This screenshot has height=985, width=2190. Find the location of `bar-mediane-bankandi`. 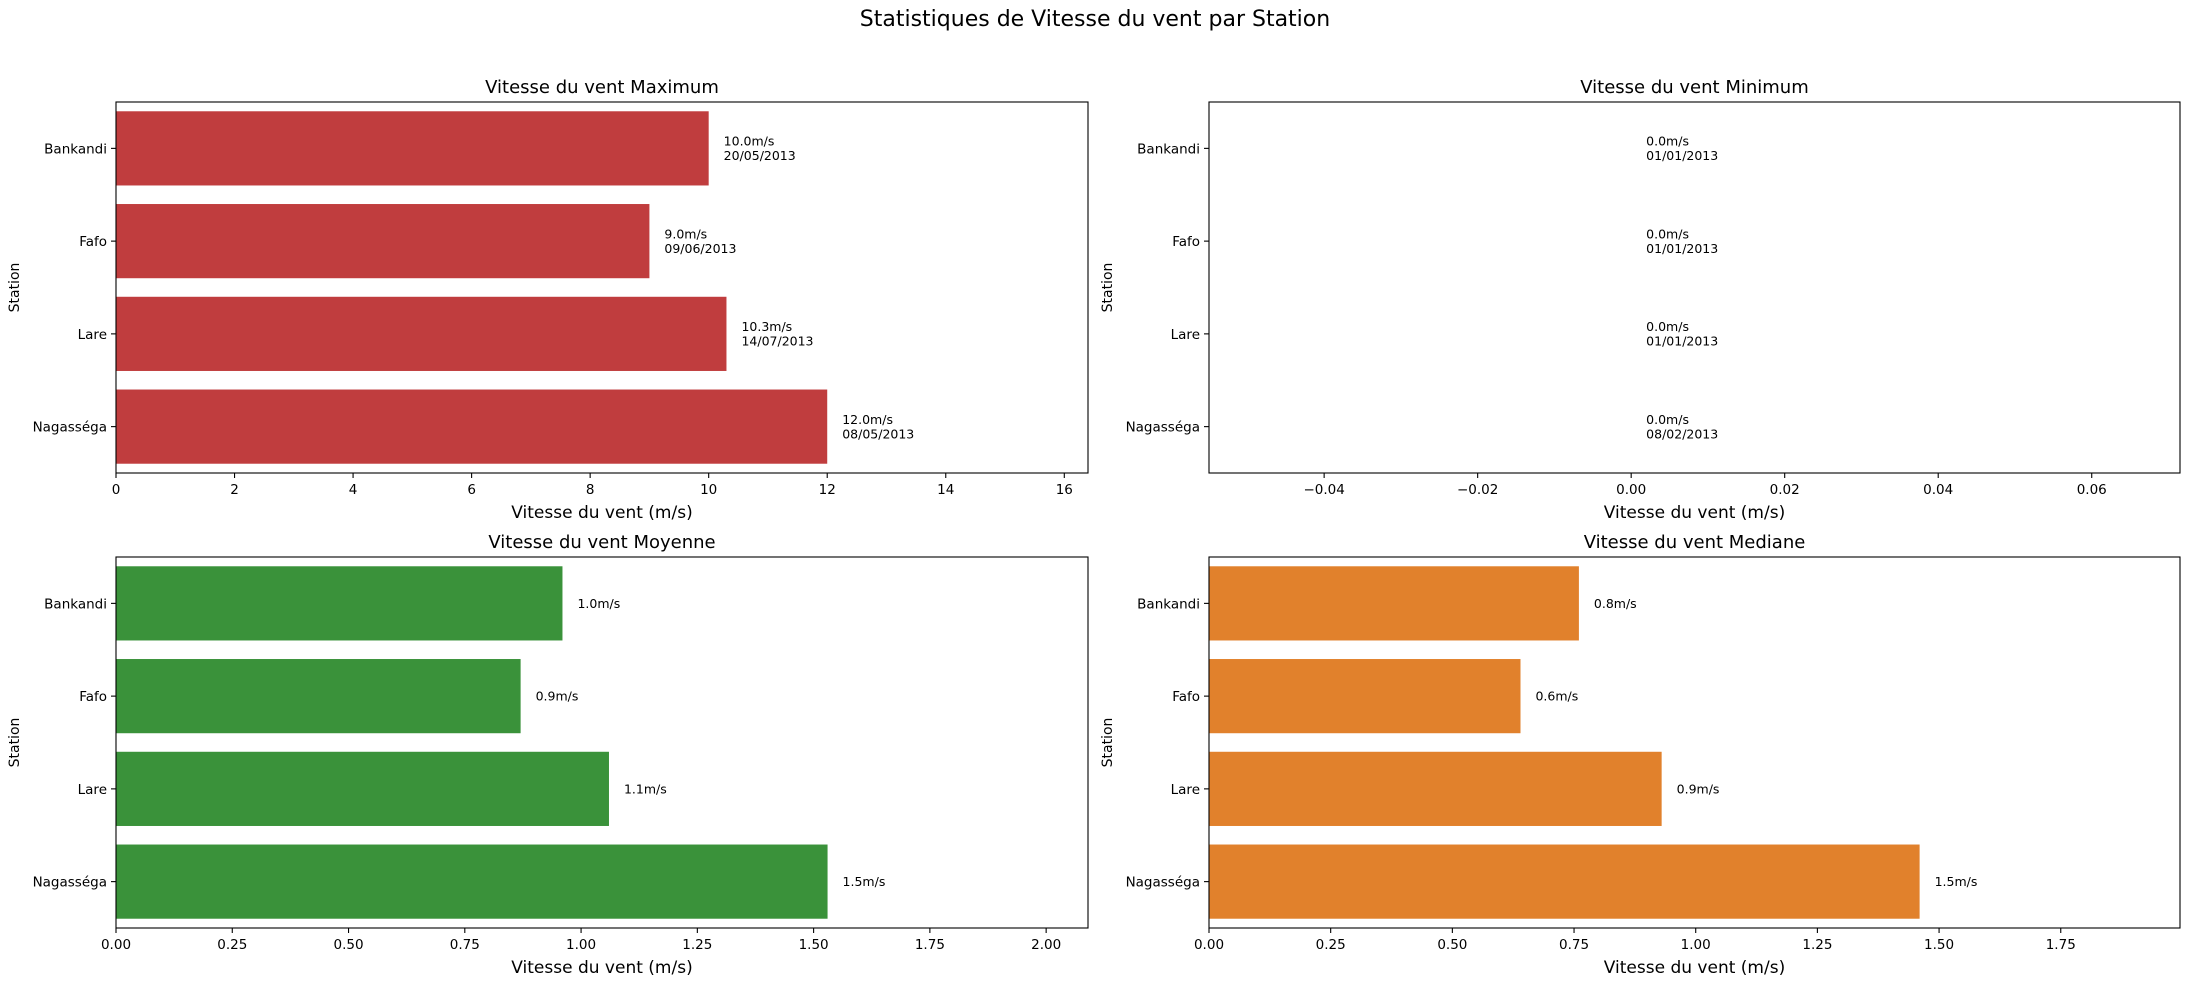

bar-mediane-bankandi is located at coordinates (1394, 603).